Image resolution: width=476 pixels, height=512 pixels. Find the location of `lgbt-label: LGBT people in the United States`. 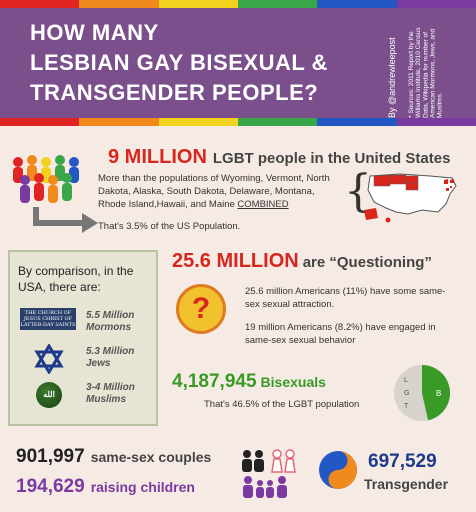

lgbt-label: LGBT people in the United States is located at coordinates (331, 158).